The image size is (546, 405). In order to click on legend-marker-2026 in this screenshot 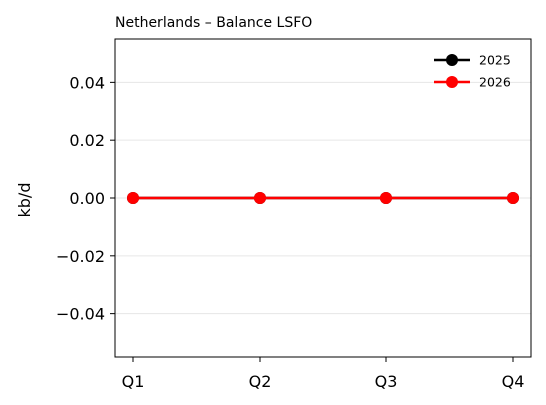, I will do `click(452, 82)`.